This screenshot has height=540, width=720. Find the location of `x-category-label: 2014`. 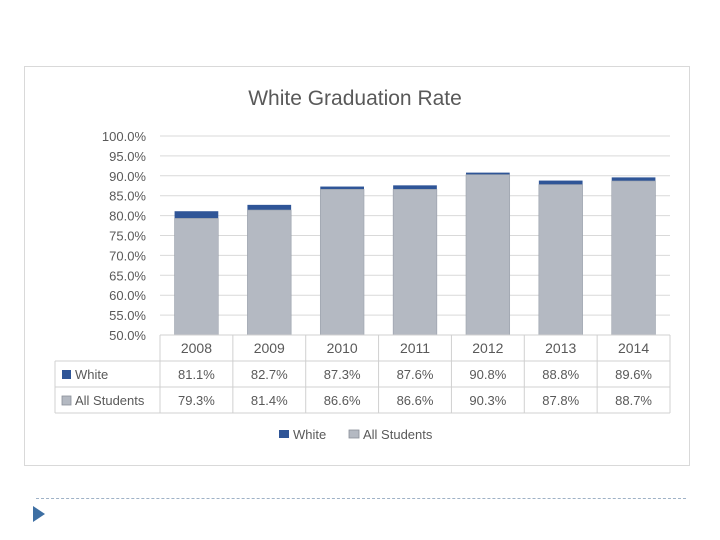

x-category-label: 2014 is located at coordinates (633, 348).